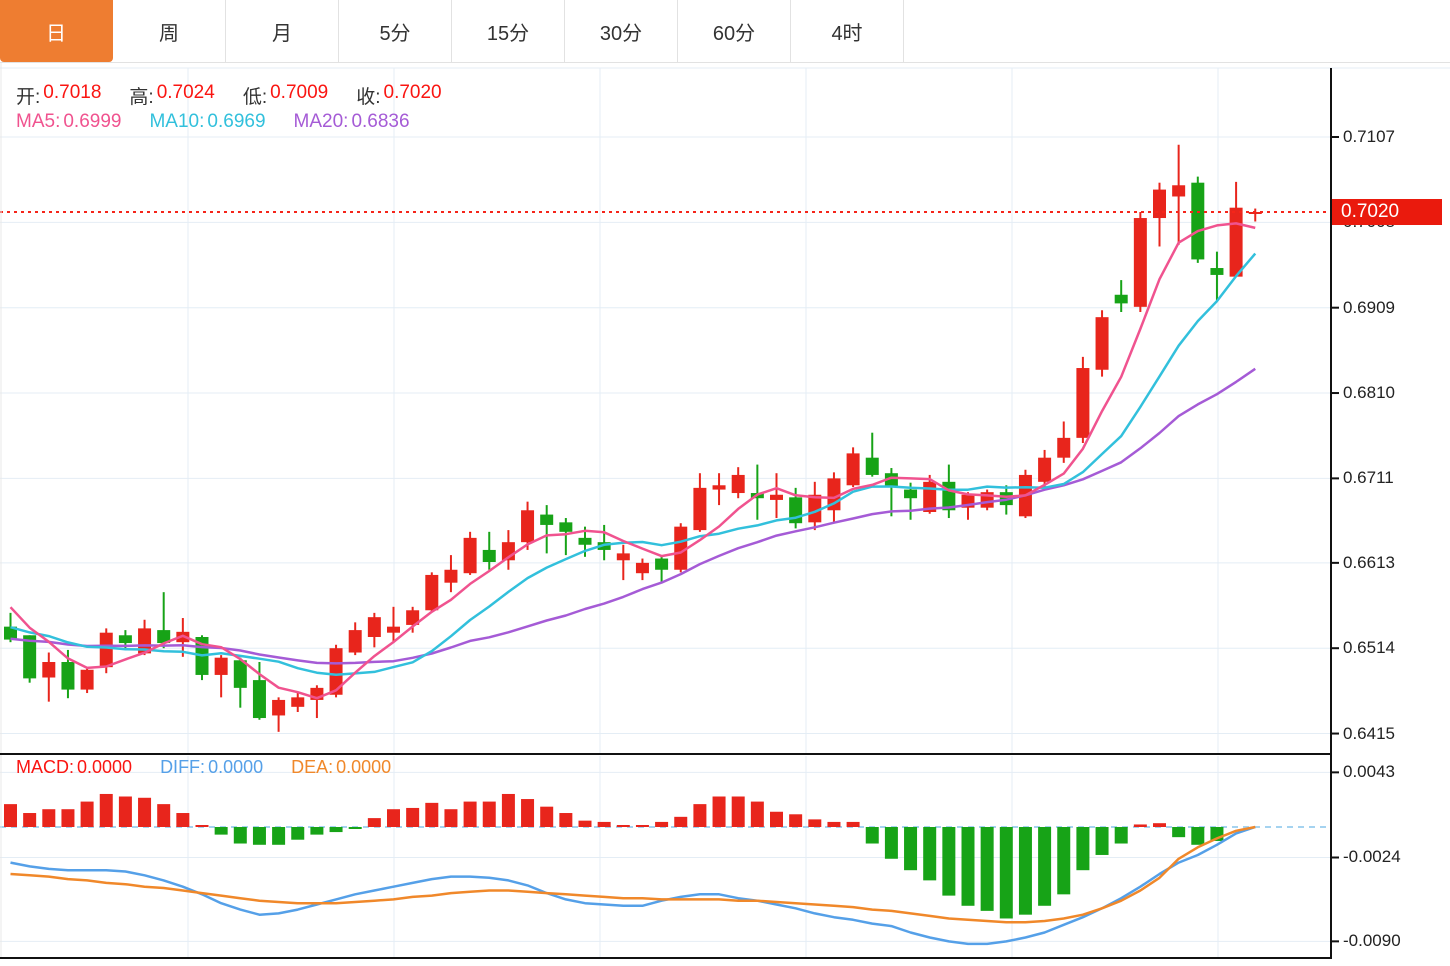 This screenshot has height=966, width=1450. Describe the element at coordinates (229, 95) in the screenshot. I see `ohlc-readout: 开: 0.7018 高: 0.7024 低: 0.7009 收: 0.7020` at that location.